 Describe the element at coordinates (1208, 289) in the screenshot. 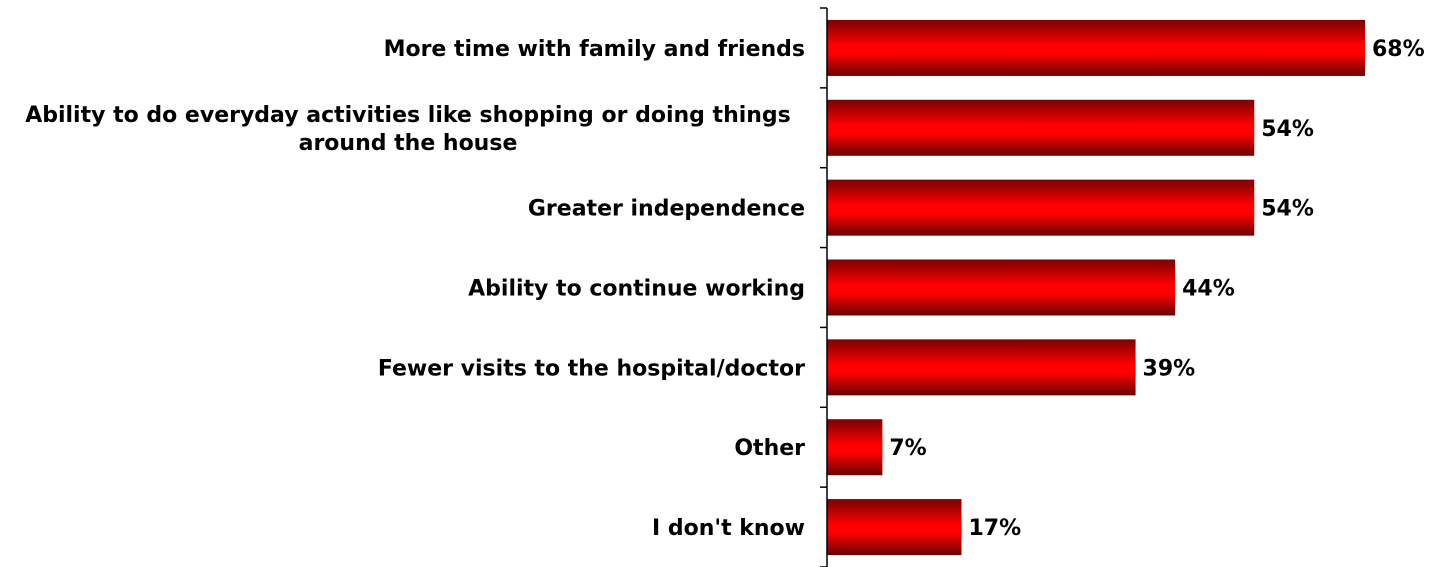

I see `data-label: 44%` at that location.